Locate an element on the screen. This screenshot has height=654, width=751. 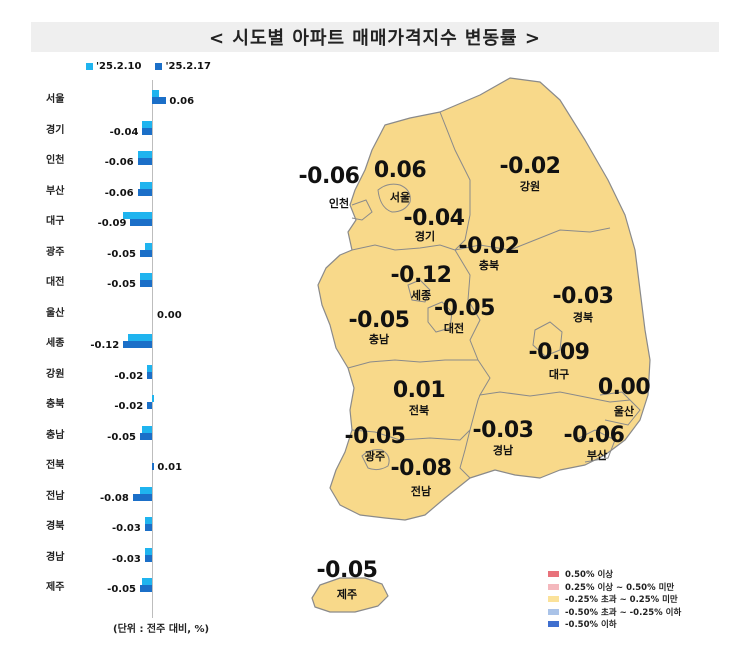
map-label-chungnam: -0.05 충남 is located at coordinates (379, 327).